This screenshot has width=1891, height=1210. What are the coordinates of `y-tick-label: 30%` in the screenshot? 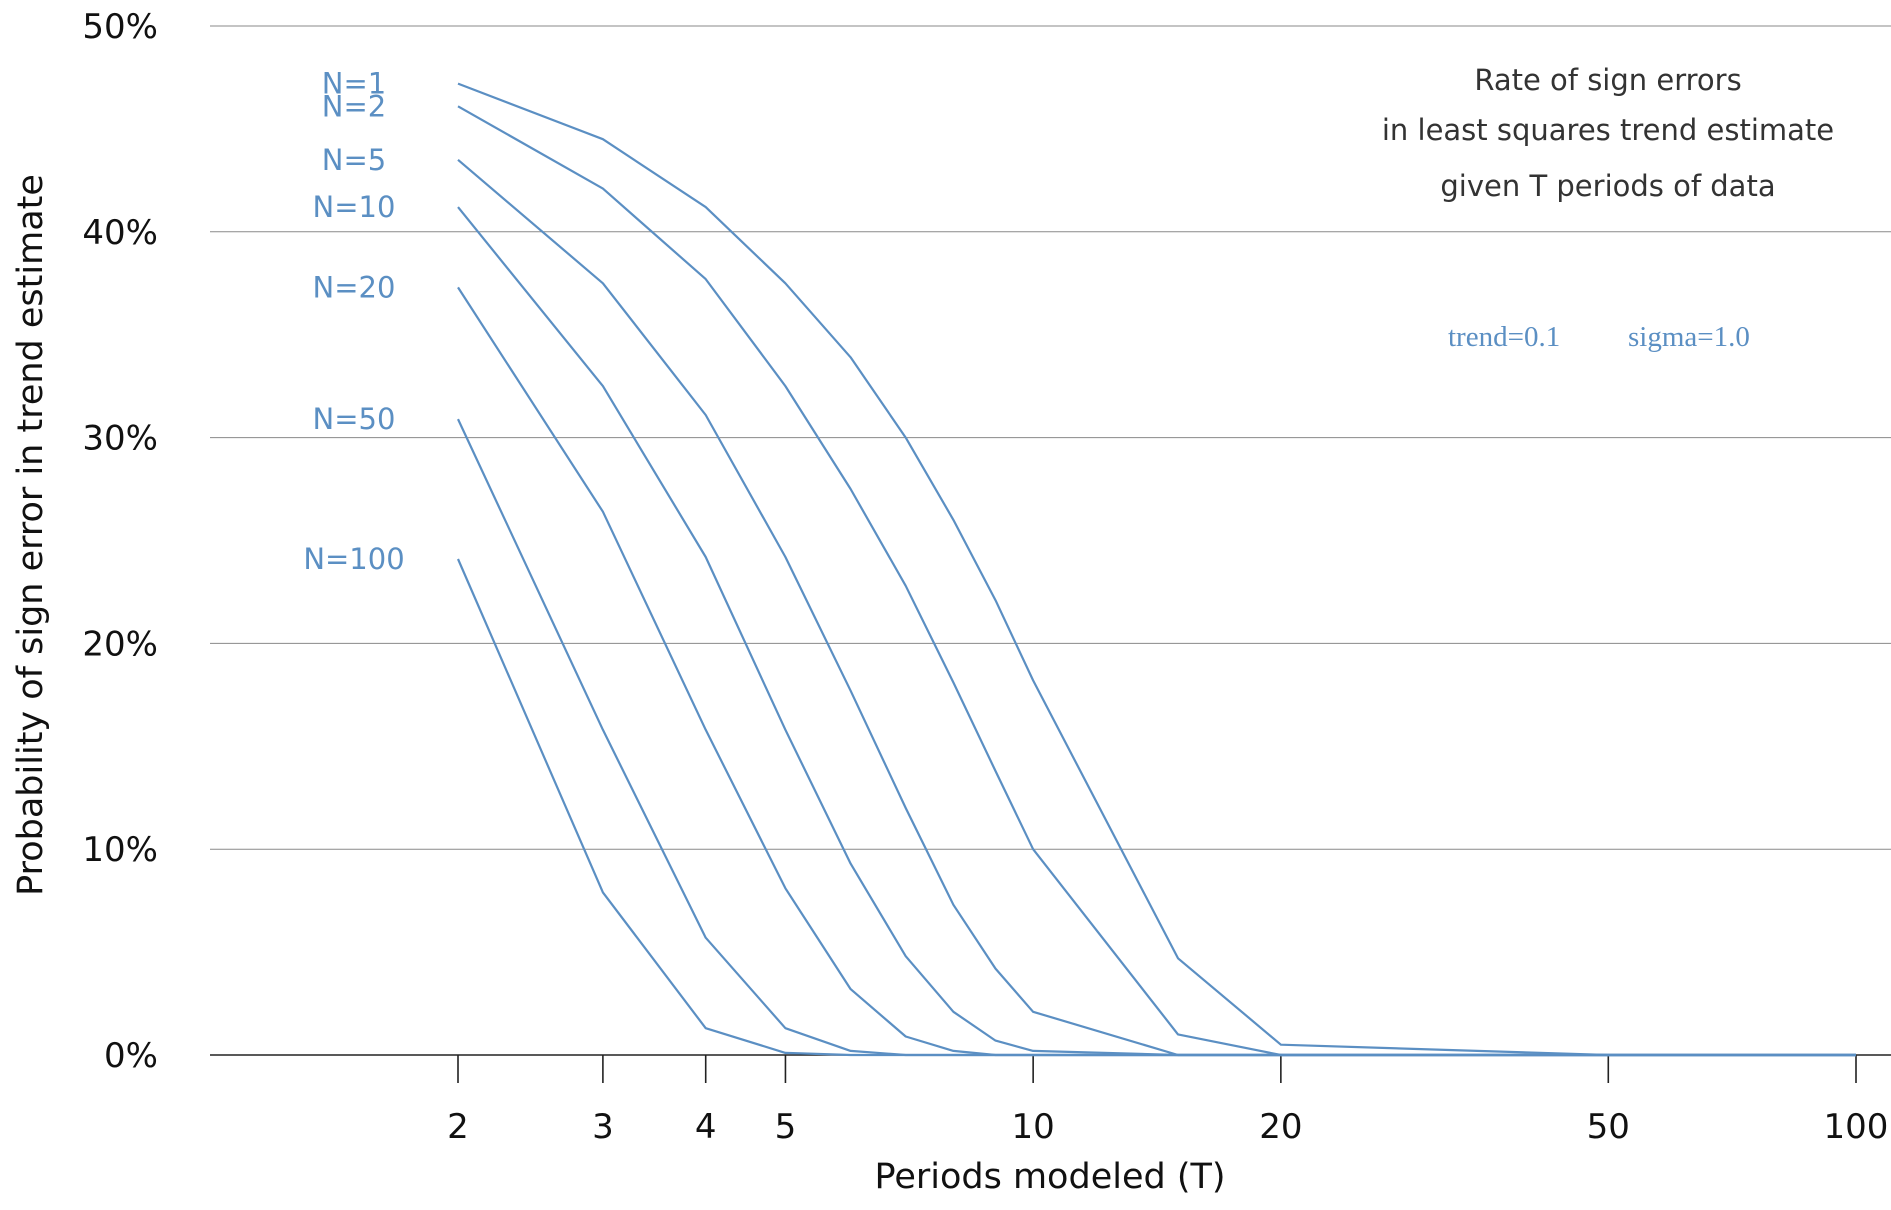 It's located at (120, 439).